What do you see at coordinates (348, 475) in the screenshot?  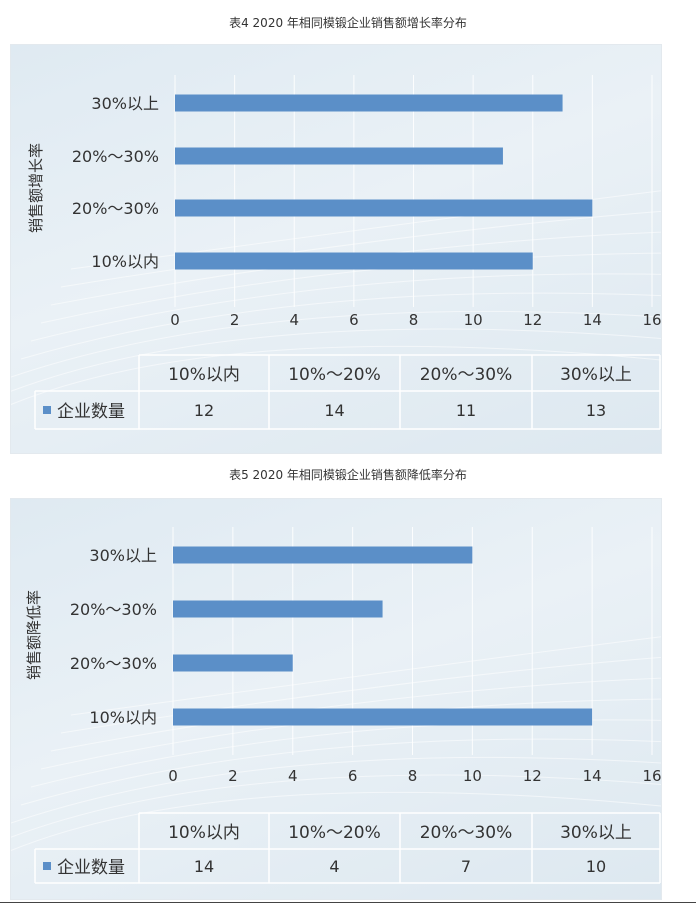 I see `chart-title: 表5 2020 年相同模锻企业销售额降低率分布` at bounding box center [348, 475].